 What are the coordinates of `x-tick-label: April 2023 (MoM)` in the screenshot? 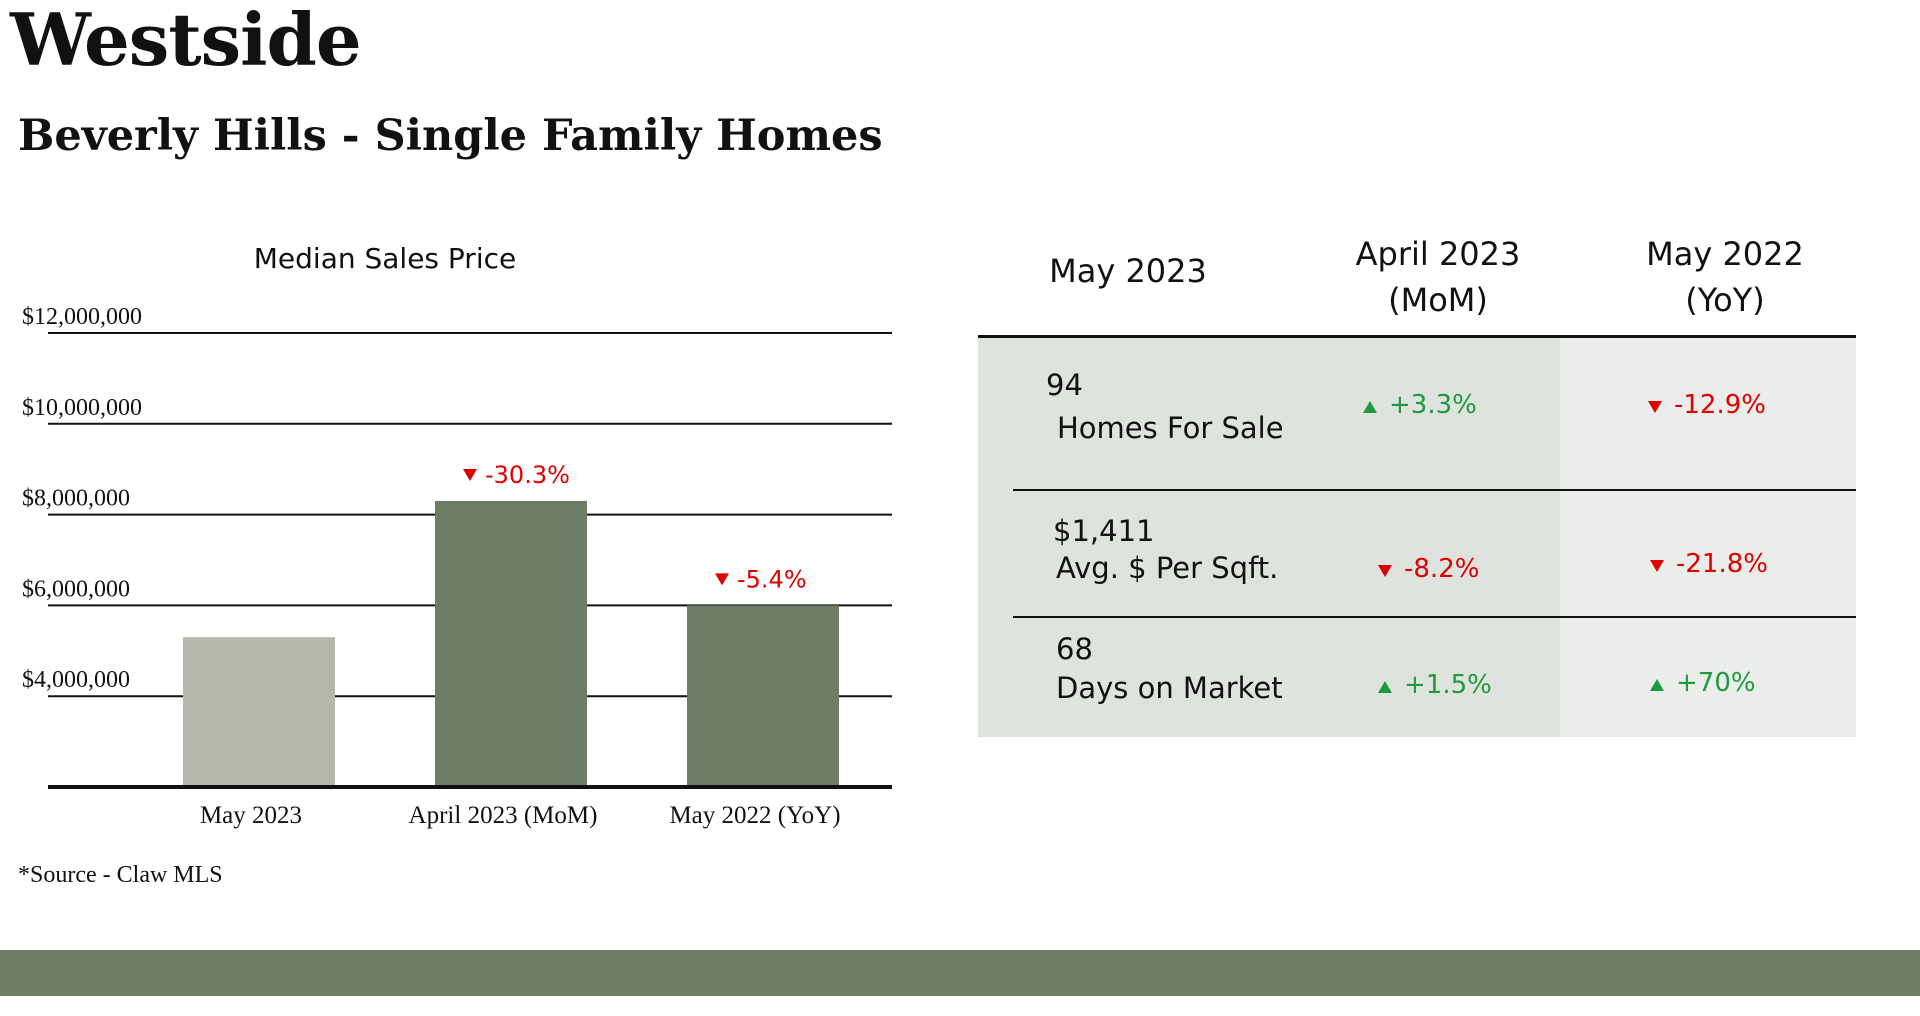 It's located at (503, 815).